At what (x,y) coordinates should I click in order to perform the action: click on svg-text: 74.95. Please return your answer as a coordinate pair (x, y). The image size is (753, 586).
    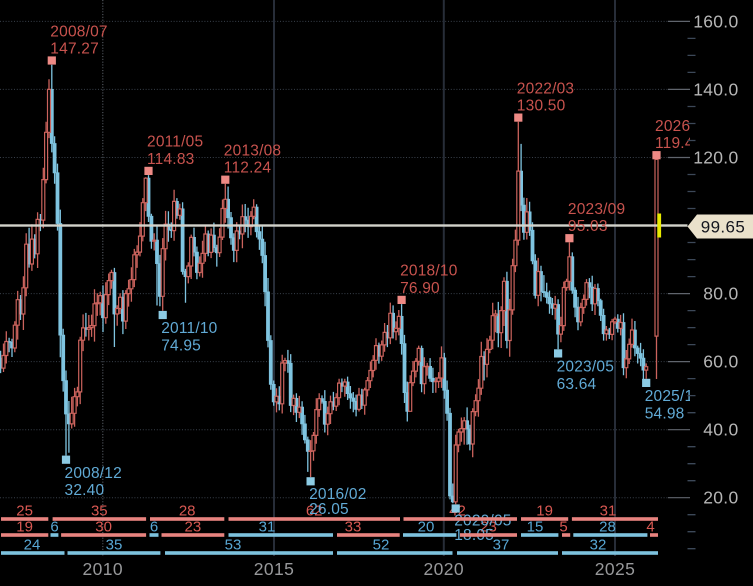
    Looking at the image, I should click on (181, 345).